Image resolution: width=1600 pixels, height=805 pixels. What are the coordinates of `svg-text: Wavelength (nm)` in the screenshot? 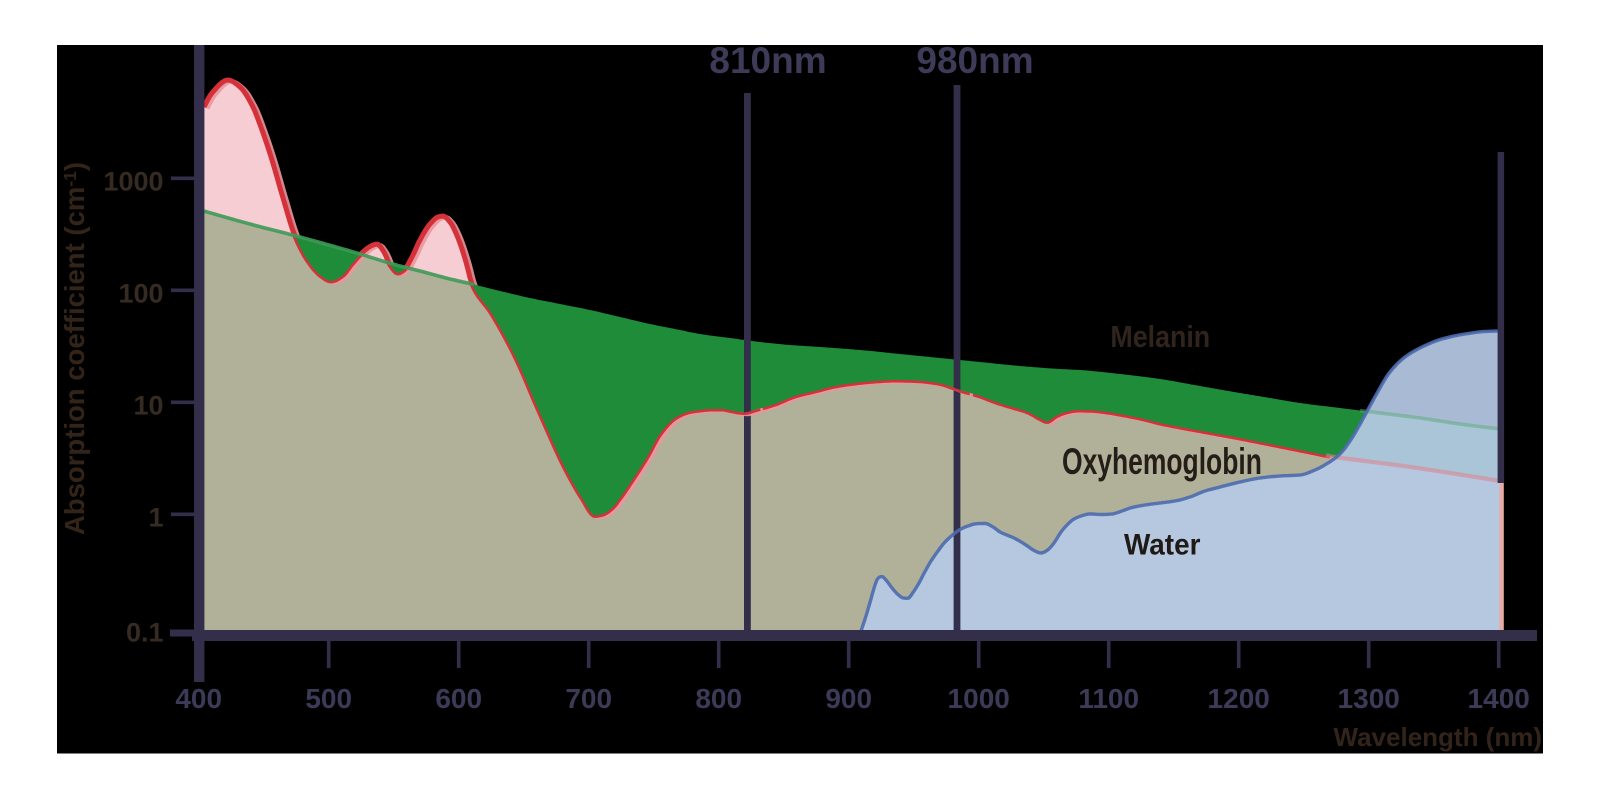 It's located at (1438, 737).